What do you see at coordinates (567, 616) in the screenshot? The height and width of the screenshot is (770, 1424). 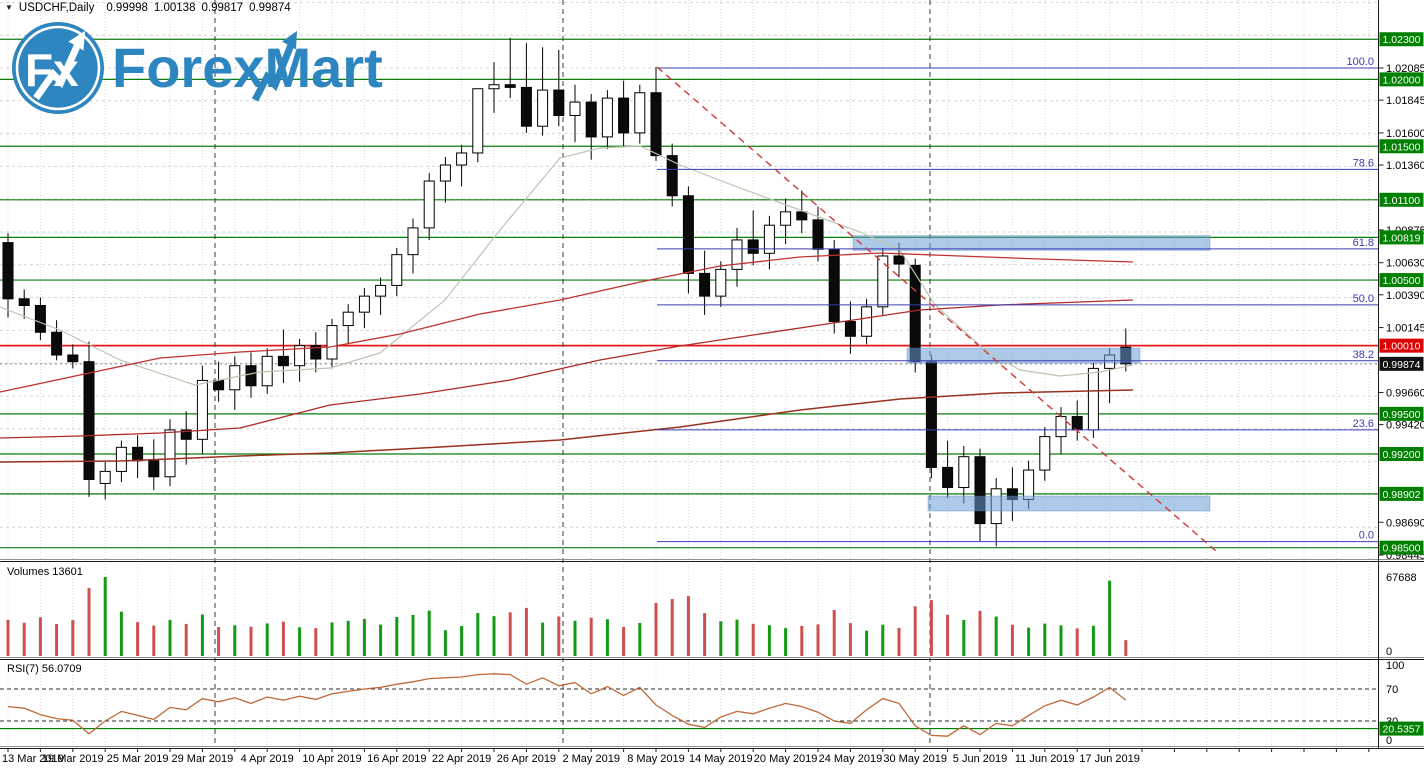 I see `volume-panel` at bounding box center [567, 616].